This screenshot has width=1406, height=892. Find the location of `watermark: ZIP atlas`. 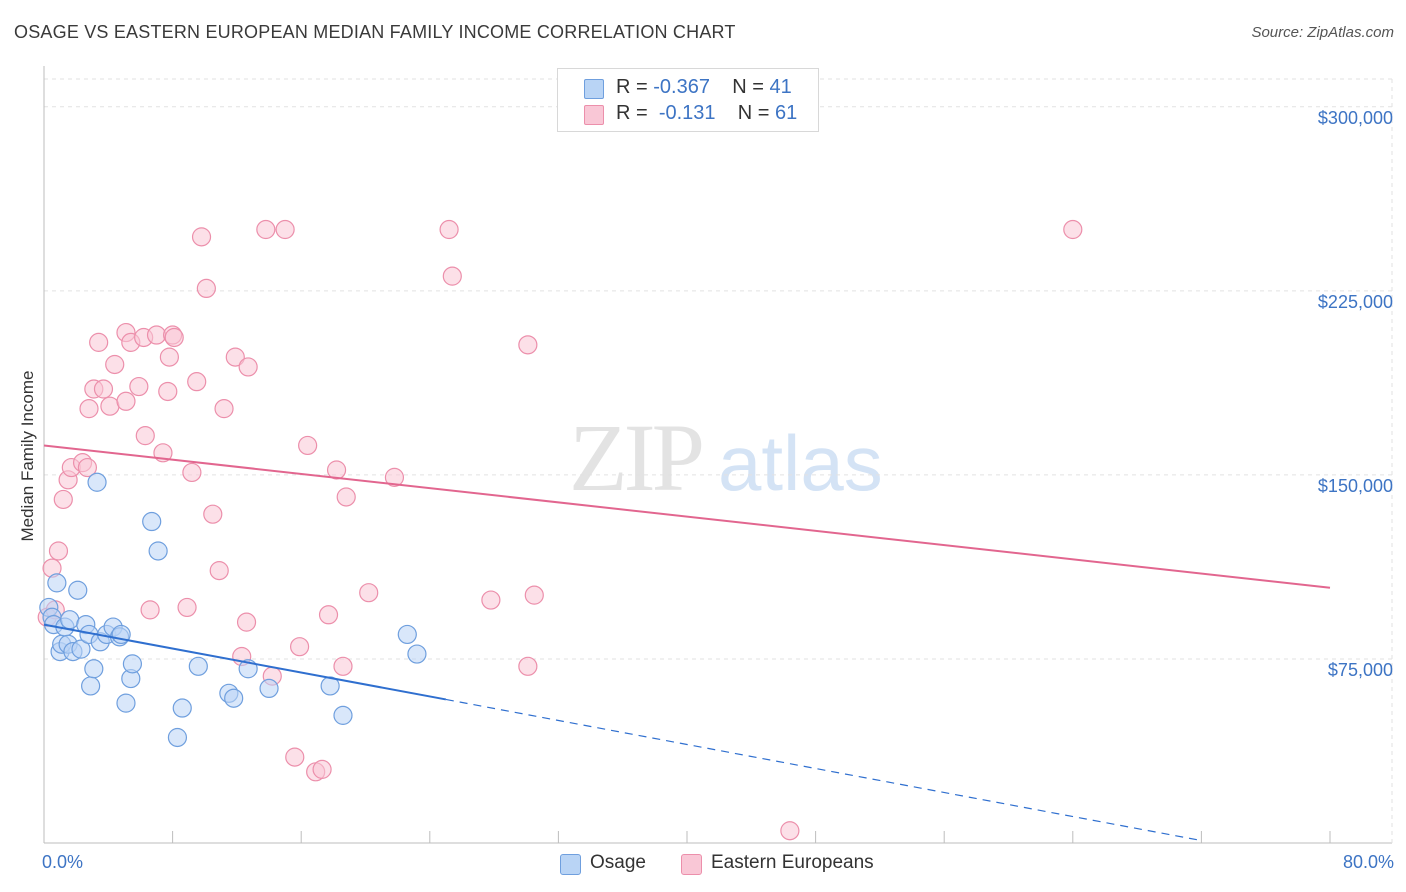

watermark: ZIP atlas is located at coordinates (726, 457).